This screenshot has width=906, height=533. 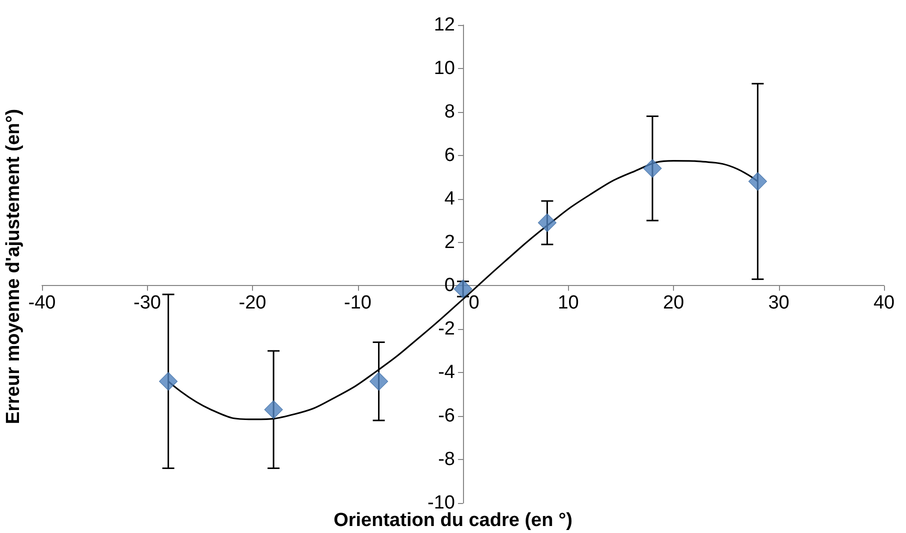 What do you see at coordinates (450, 199) in the screenshot?
I see `y-tick-label: 4` at bounding box center [450, 199].